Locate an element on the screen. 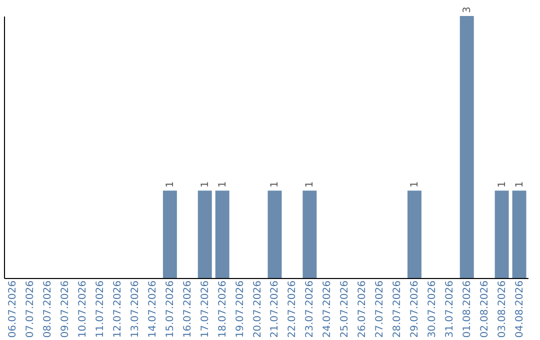 The width and height of the screenshot is (540, 340). x-tick-label: 16.07.2026 is located at coordinates (188, 309).